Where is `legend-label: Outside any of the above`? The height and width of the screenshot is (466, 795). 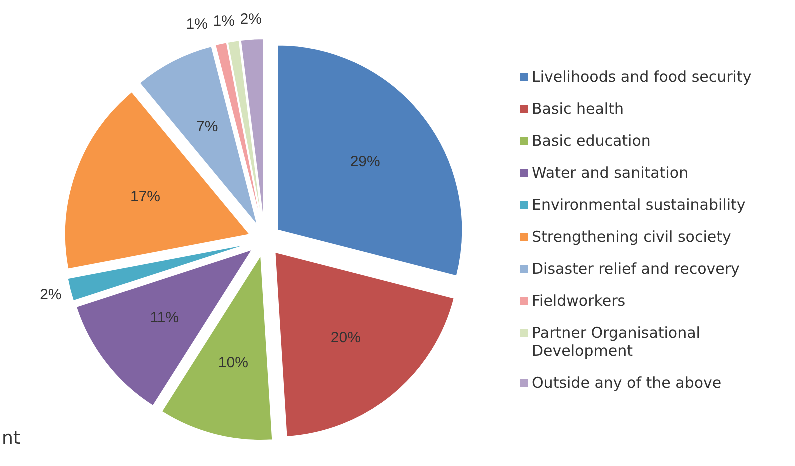 legend-label: Outside any of the above is located at coordinates (627, 383).